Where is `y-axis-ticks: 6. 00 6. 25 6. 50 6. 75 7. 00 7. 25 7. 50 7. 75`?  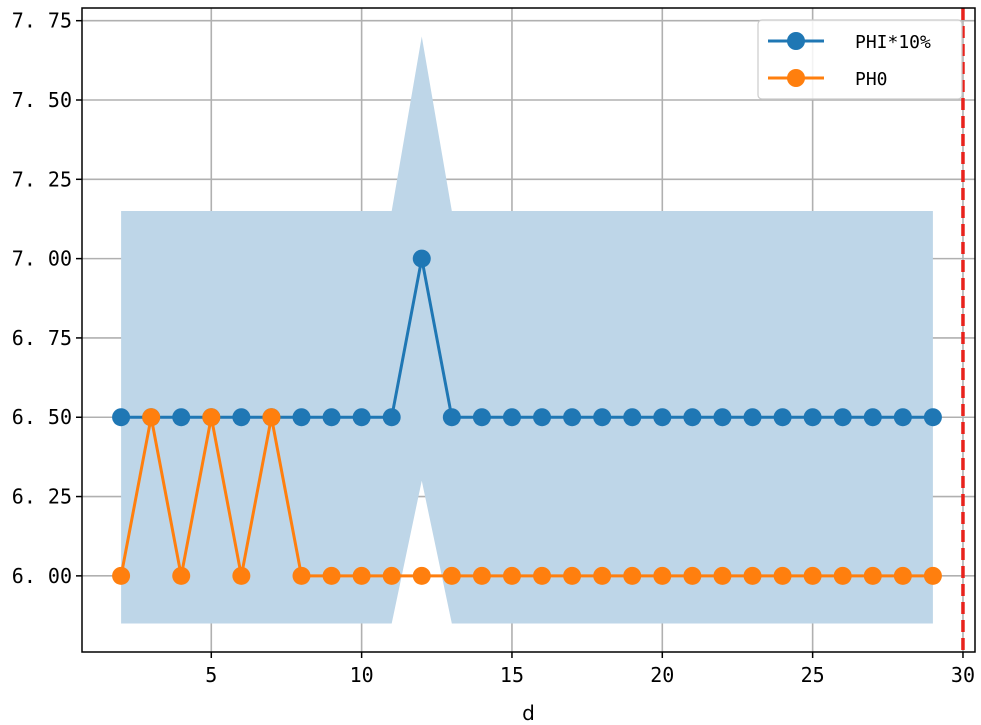
y-axis-ticks: 6. 00 6. 25 6. 50 6. 75 7. 00 7. 25 7. 50 7. 75 is located at coordinates (47, 298).